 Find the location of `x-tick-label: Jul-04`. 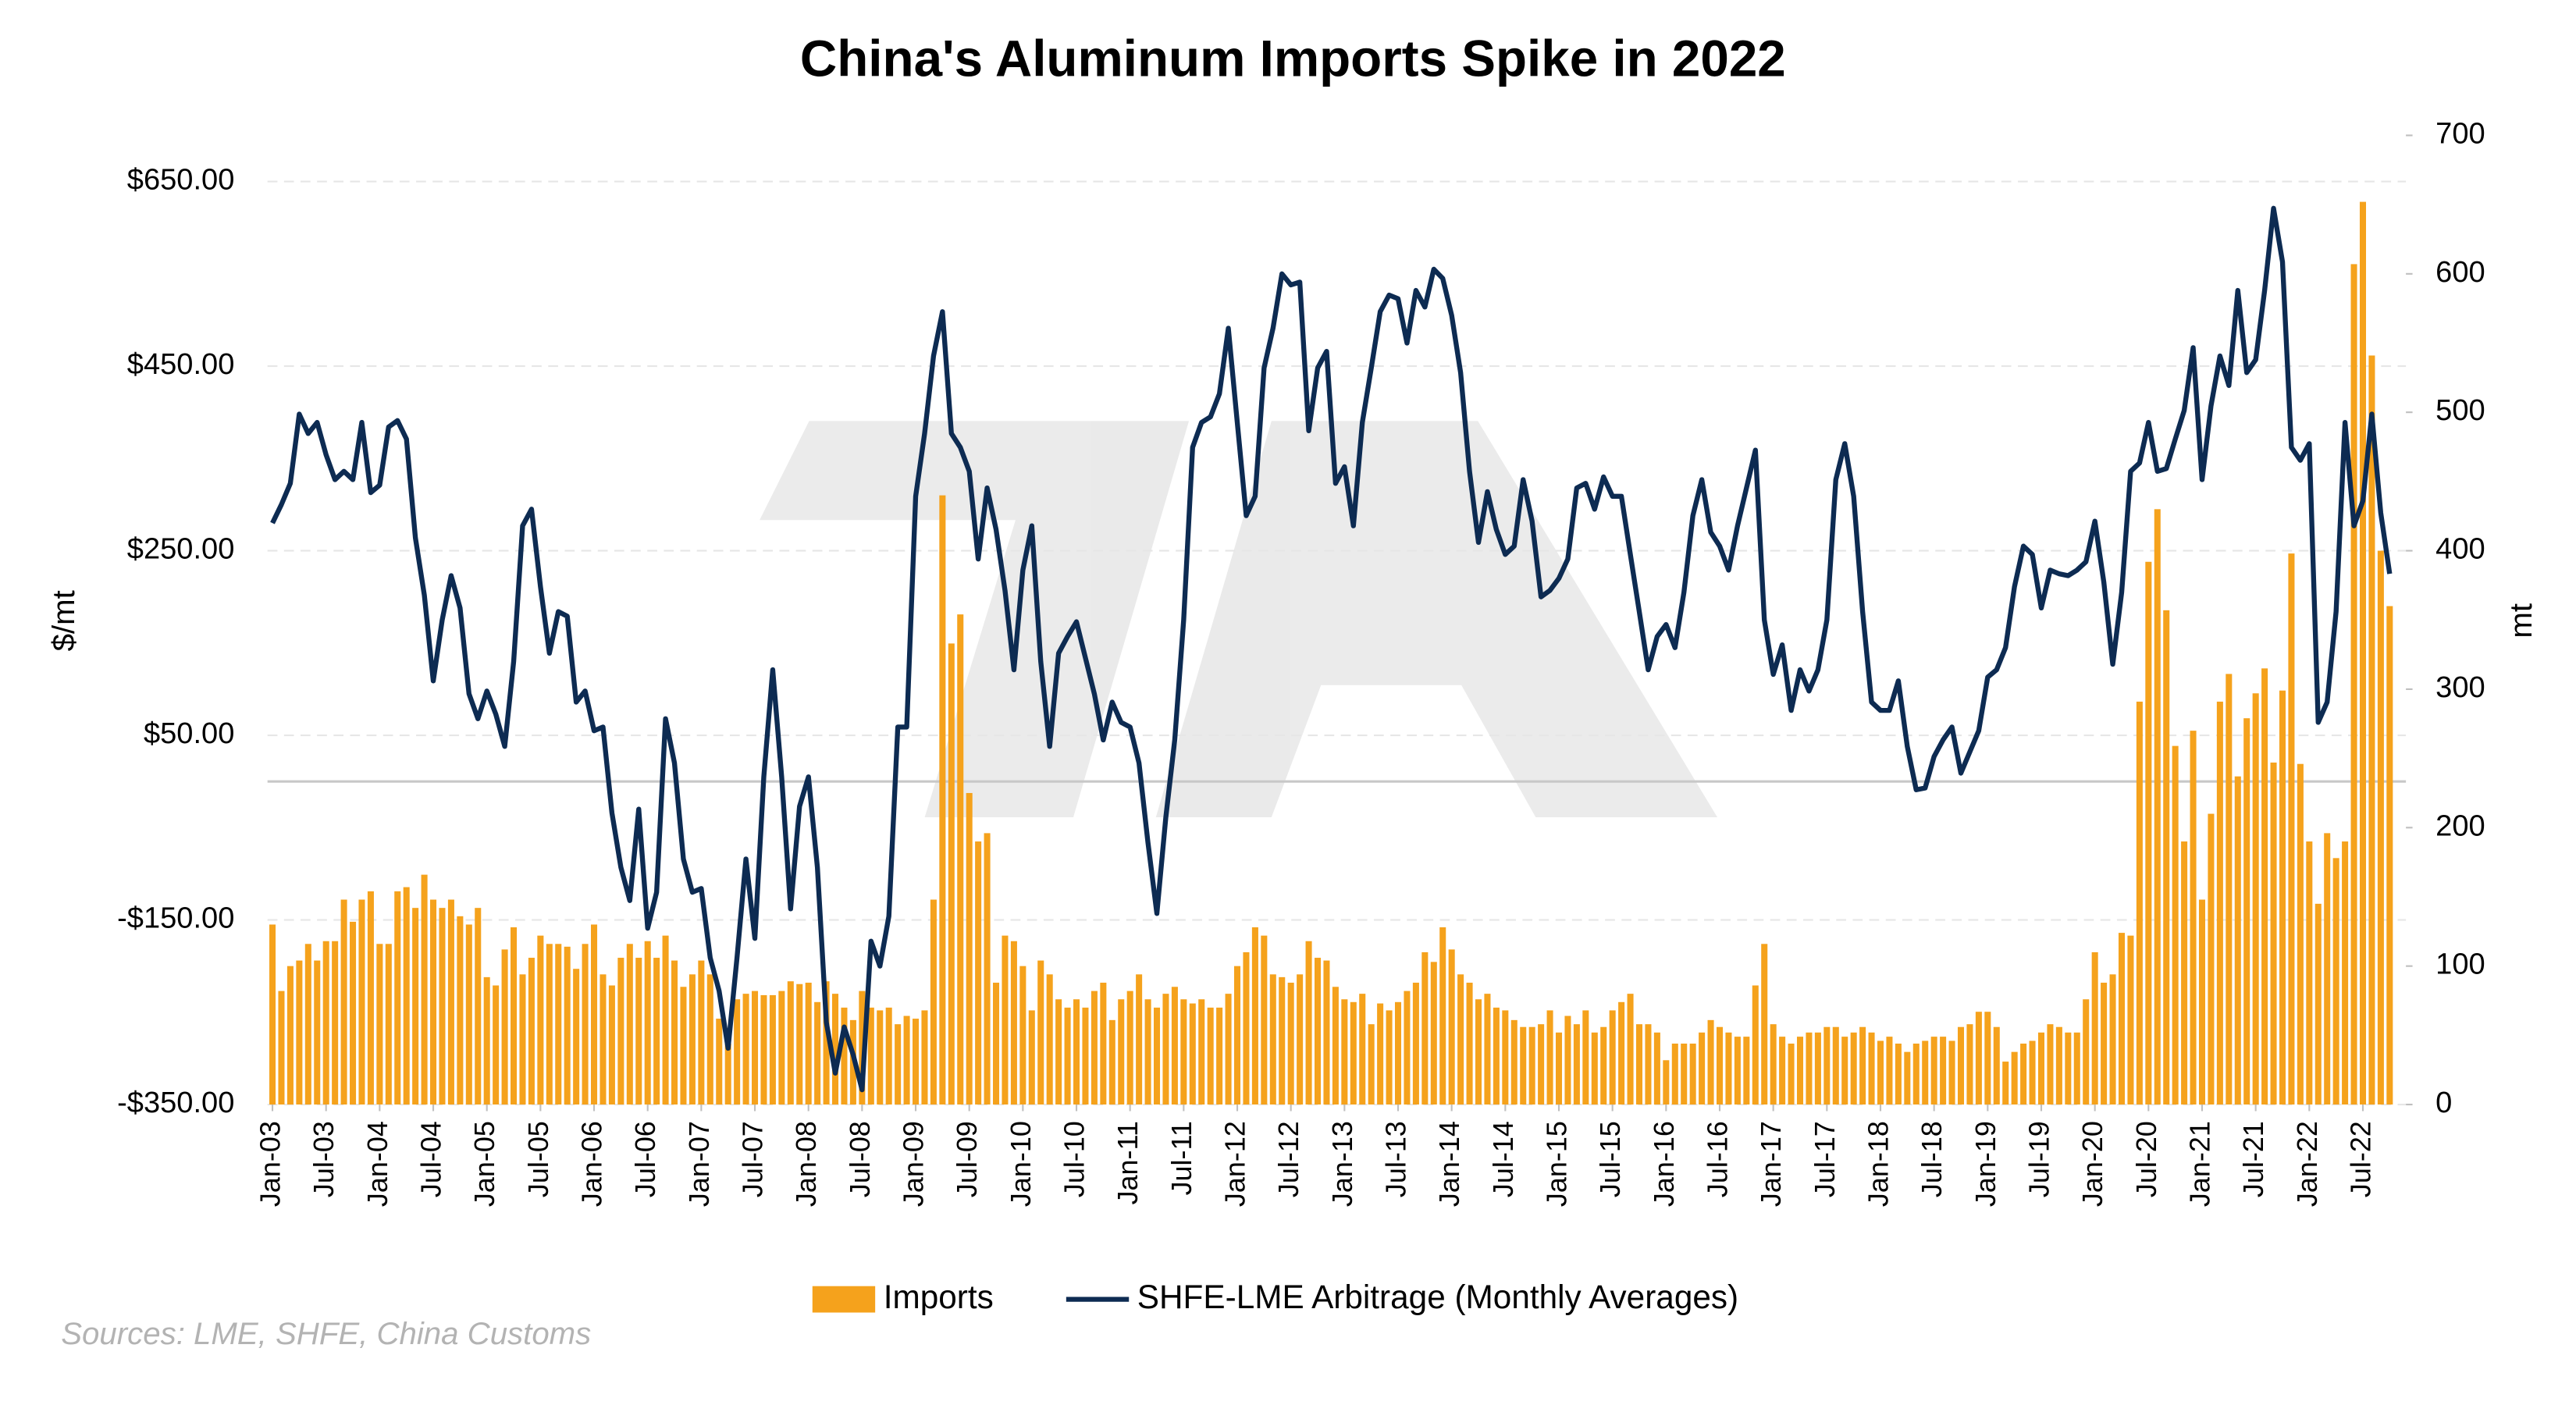

x-tick-label: Jul-04 is located at coordinates (431, 1159).